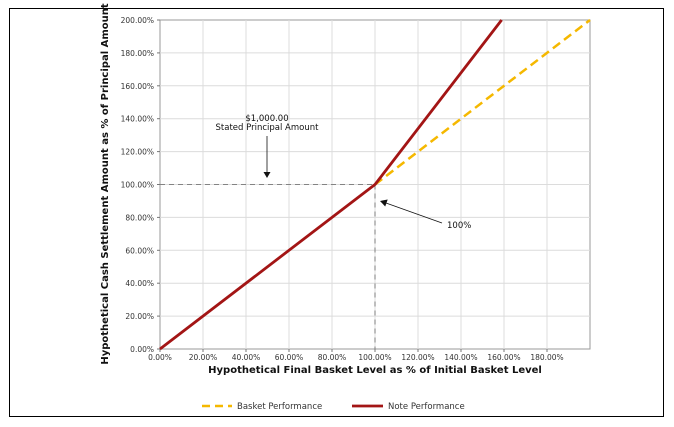 The image size is (674, 427). What do you see at coordinates (139, 250) in the screenshot?
I see `y-tick-label: 60.00%` at bounding box center [139, 250].